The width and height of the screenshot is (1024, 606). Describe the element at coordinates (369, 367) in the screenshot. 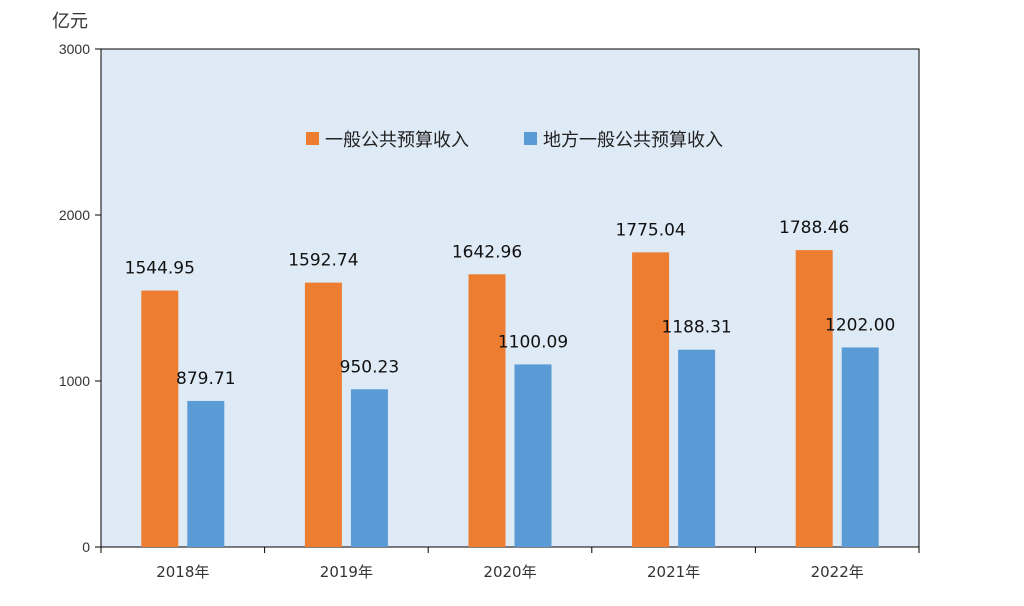

I see `data-label-series-2: 950.23` at that location.